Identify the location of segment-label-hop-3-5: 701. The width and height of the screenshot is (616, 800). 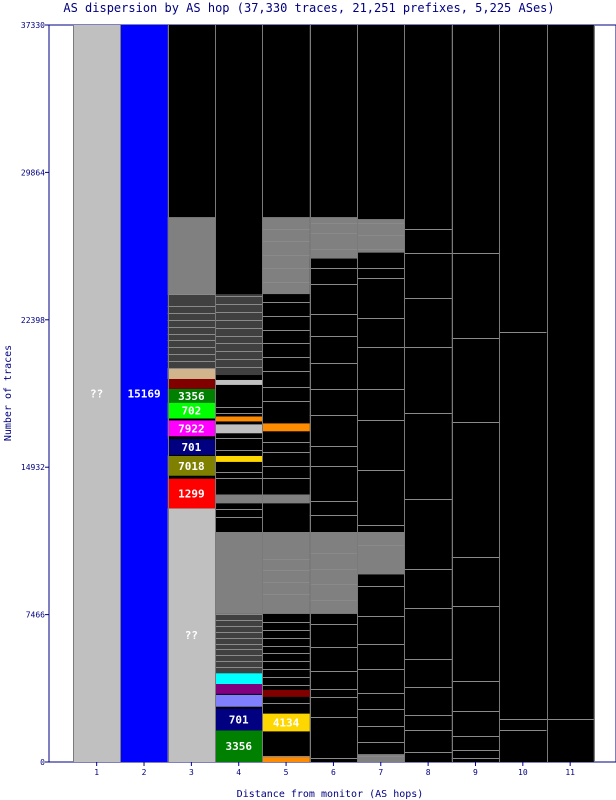
(191, 447).